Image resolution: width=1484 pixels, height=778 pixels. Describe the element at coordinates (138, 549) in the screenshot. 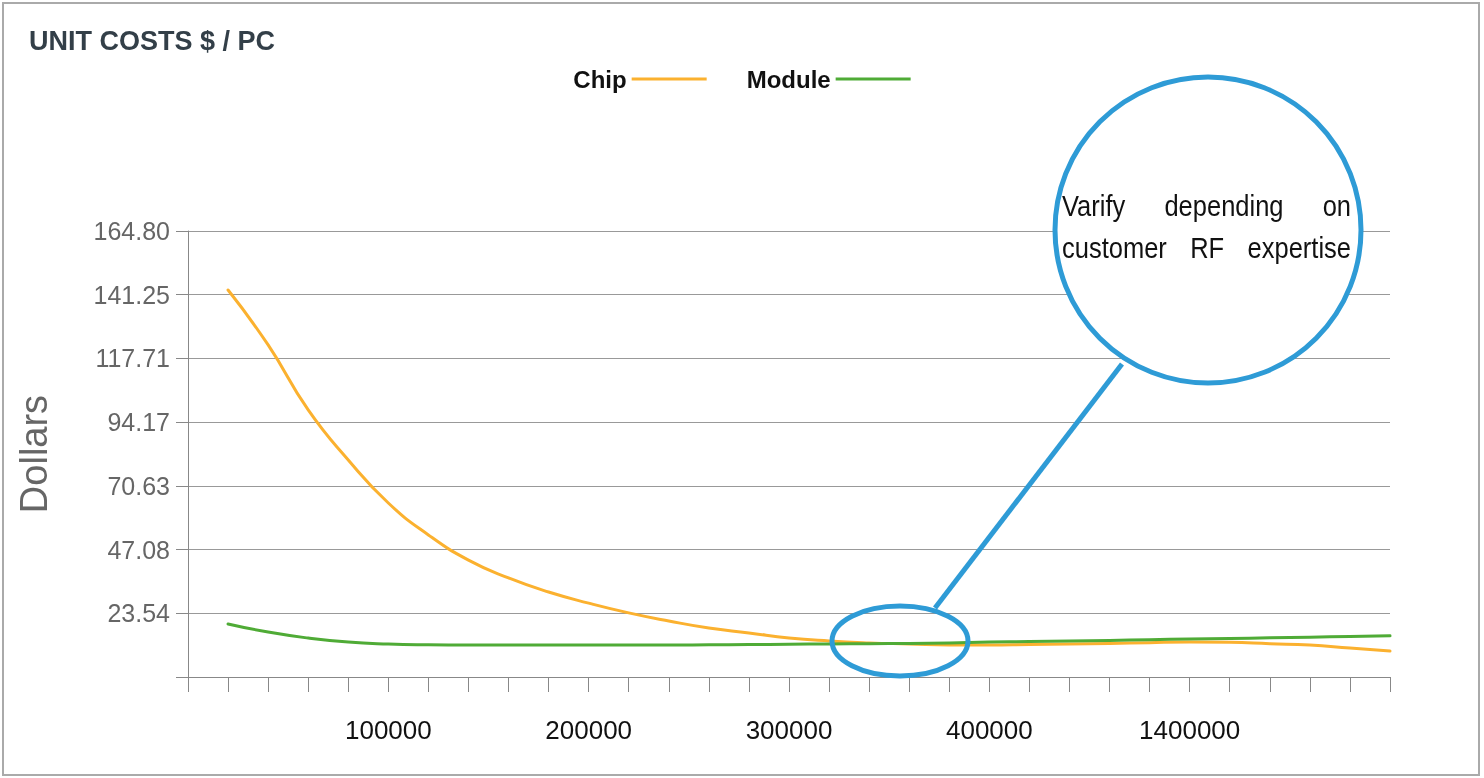

I see `y-tick-label: 47.08` at that location.